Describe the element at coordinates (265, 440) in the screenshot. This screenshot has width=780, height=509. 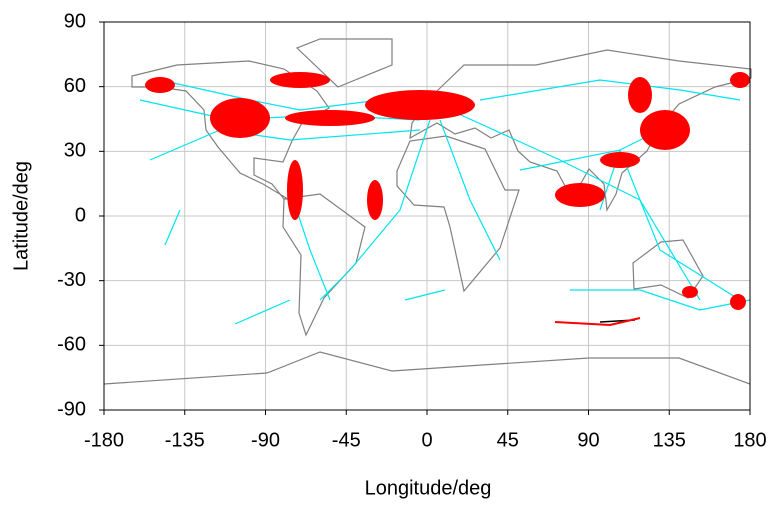
I see `x-tick-label: -90` at that location.